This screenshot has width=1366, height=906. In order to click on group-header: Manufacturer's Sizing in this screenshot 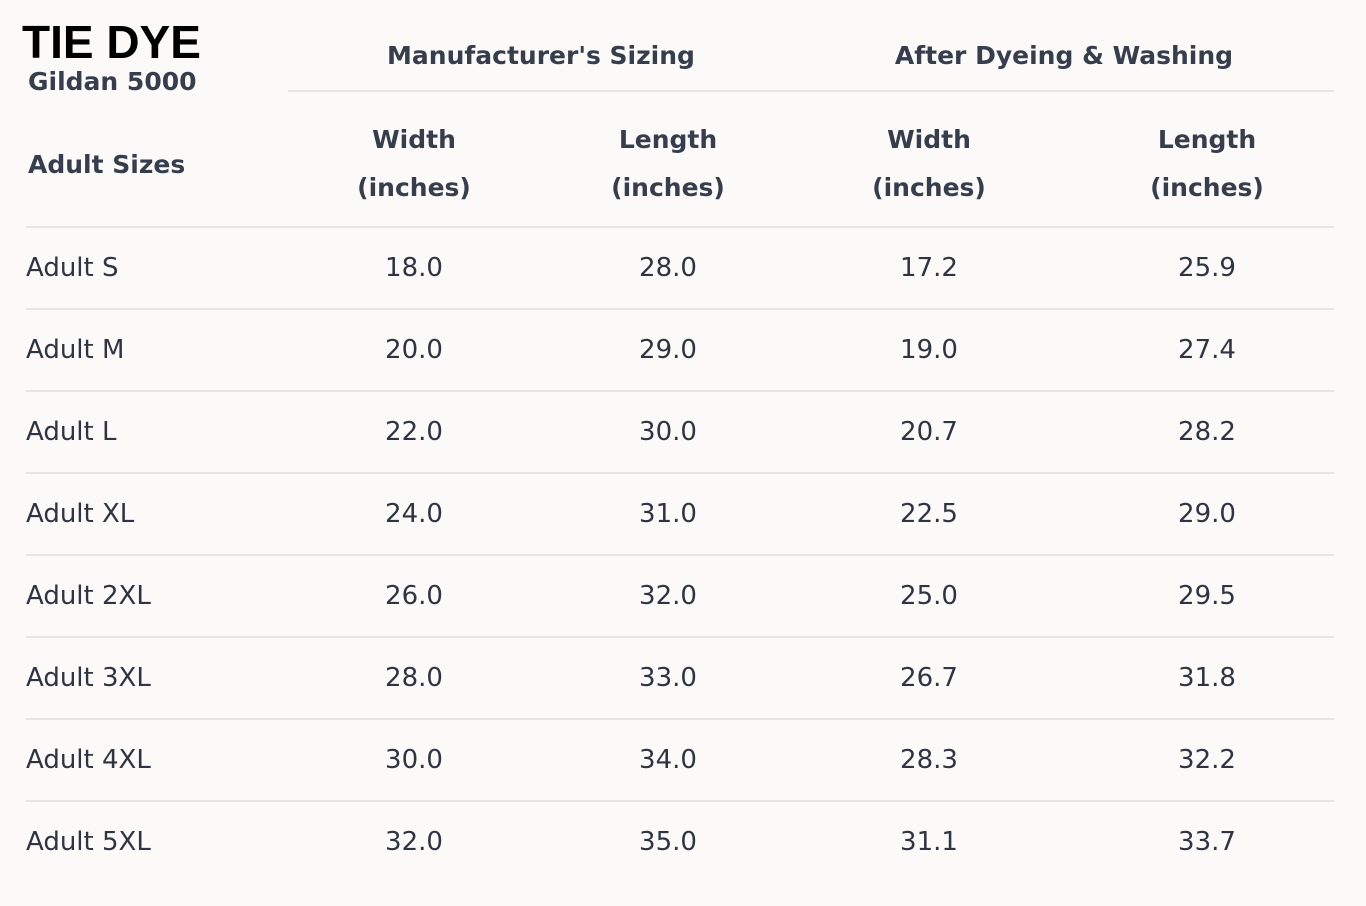, I will do `click(541, 55)`.